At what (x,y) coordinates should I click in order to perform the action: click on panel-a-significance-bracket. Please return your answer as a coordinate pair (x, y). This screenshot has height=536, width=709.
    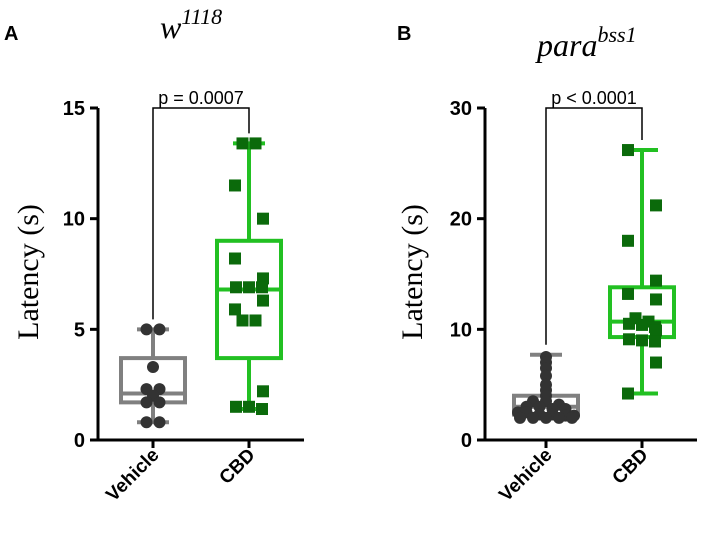
    Looking at the image, I should click on (201, 213).